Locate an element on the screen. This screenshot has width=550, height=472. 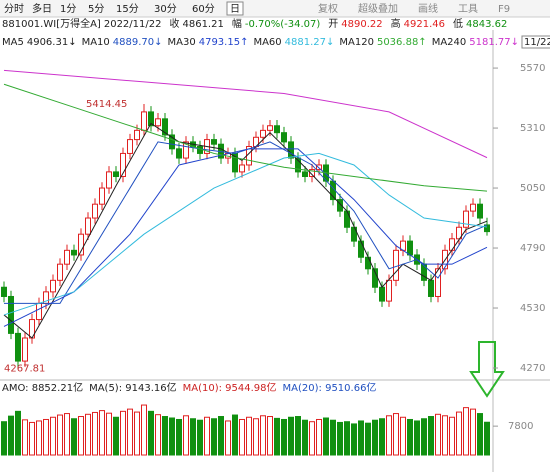
tool: 画线 is located at coordinates (428, 8).